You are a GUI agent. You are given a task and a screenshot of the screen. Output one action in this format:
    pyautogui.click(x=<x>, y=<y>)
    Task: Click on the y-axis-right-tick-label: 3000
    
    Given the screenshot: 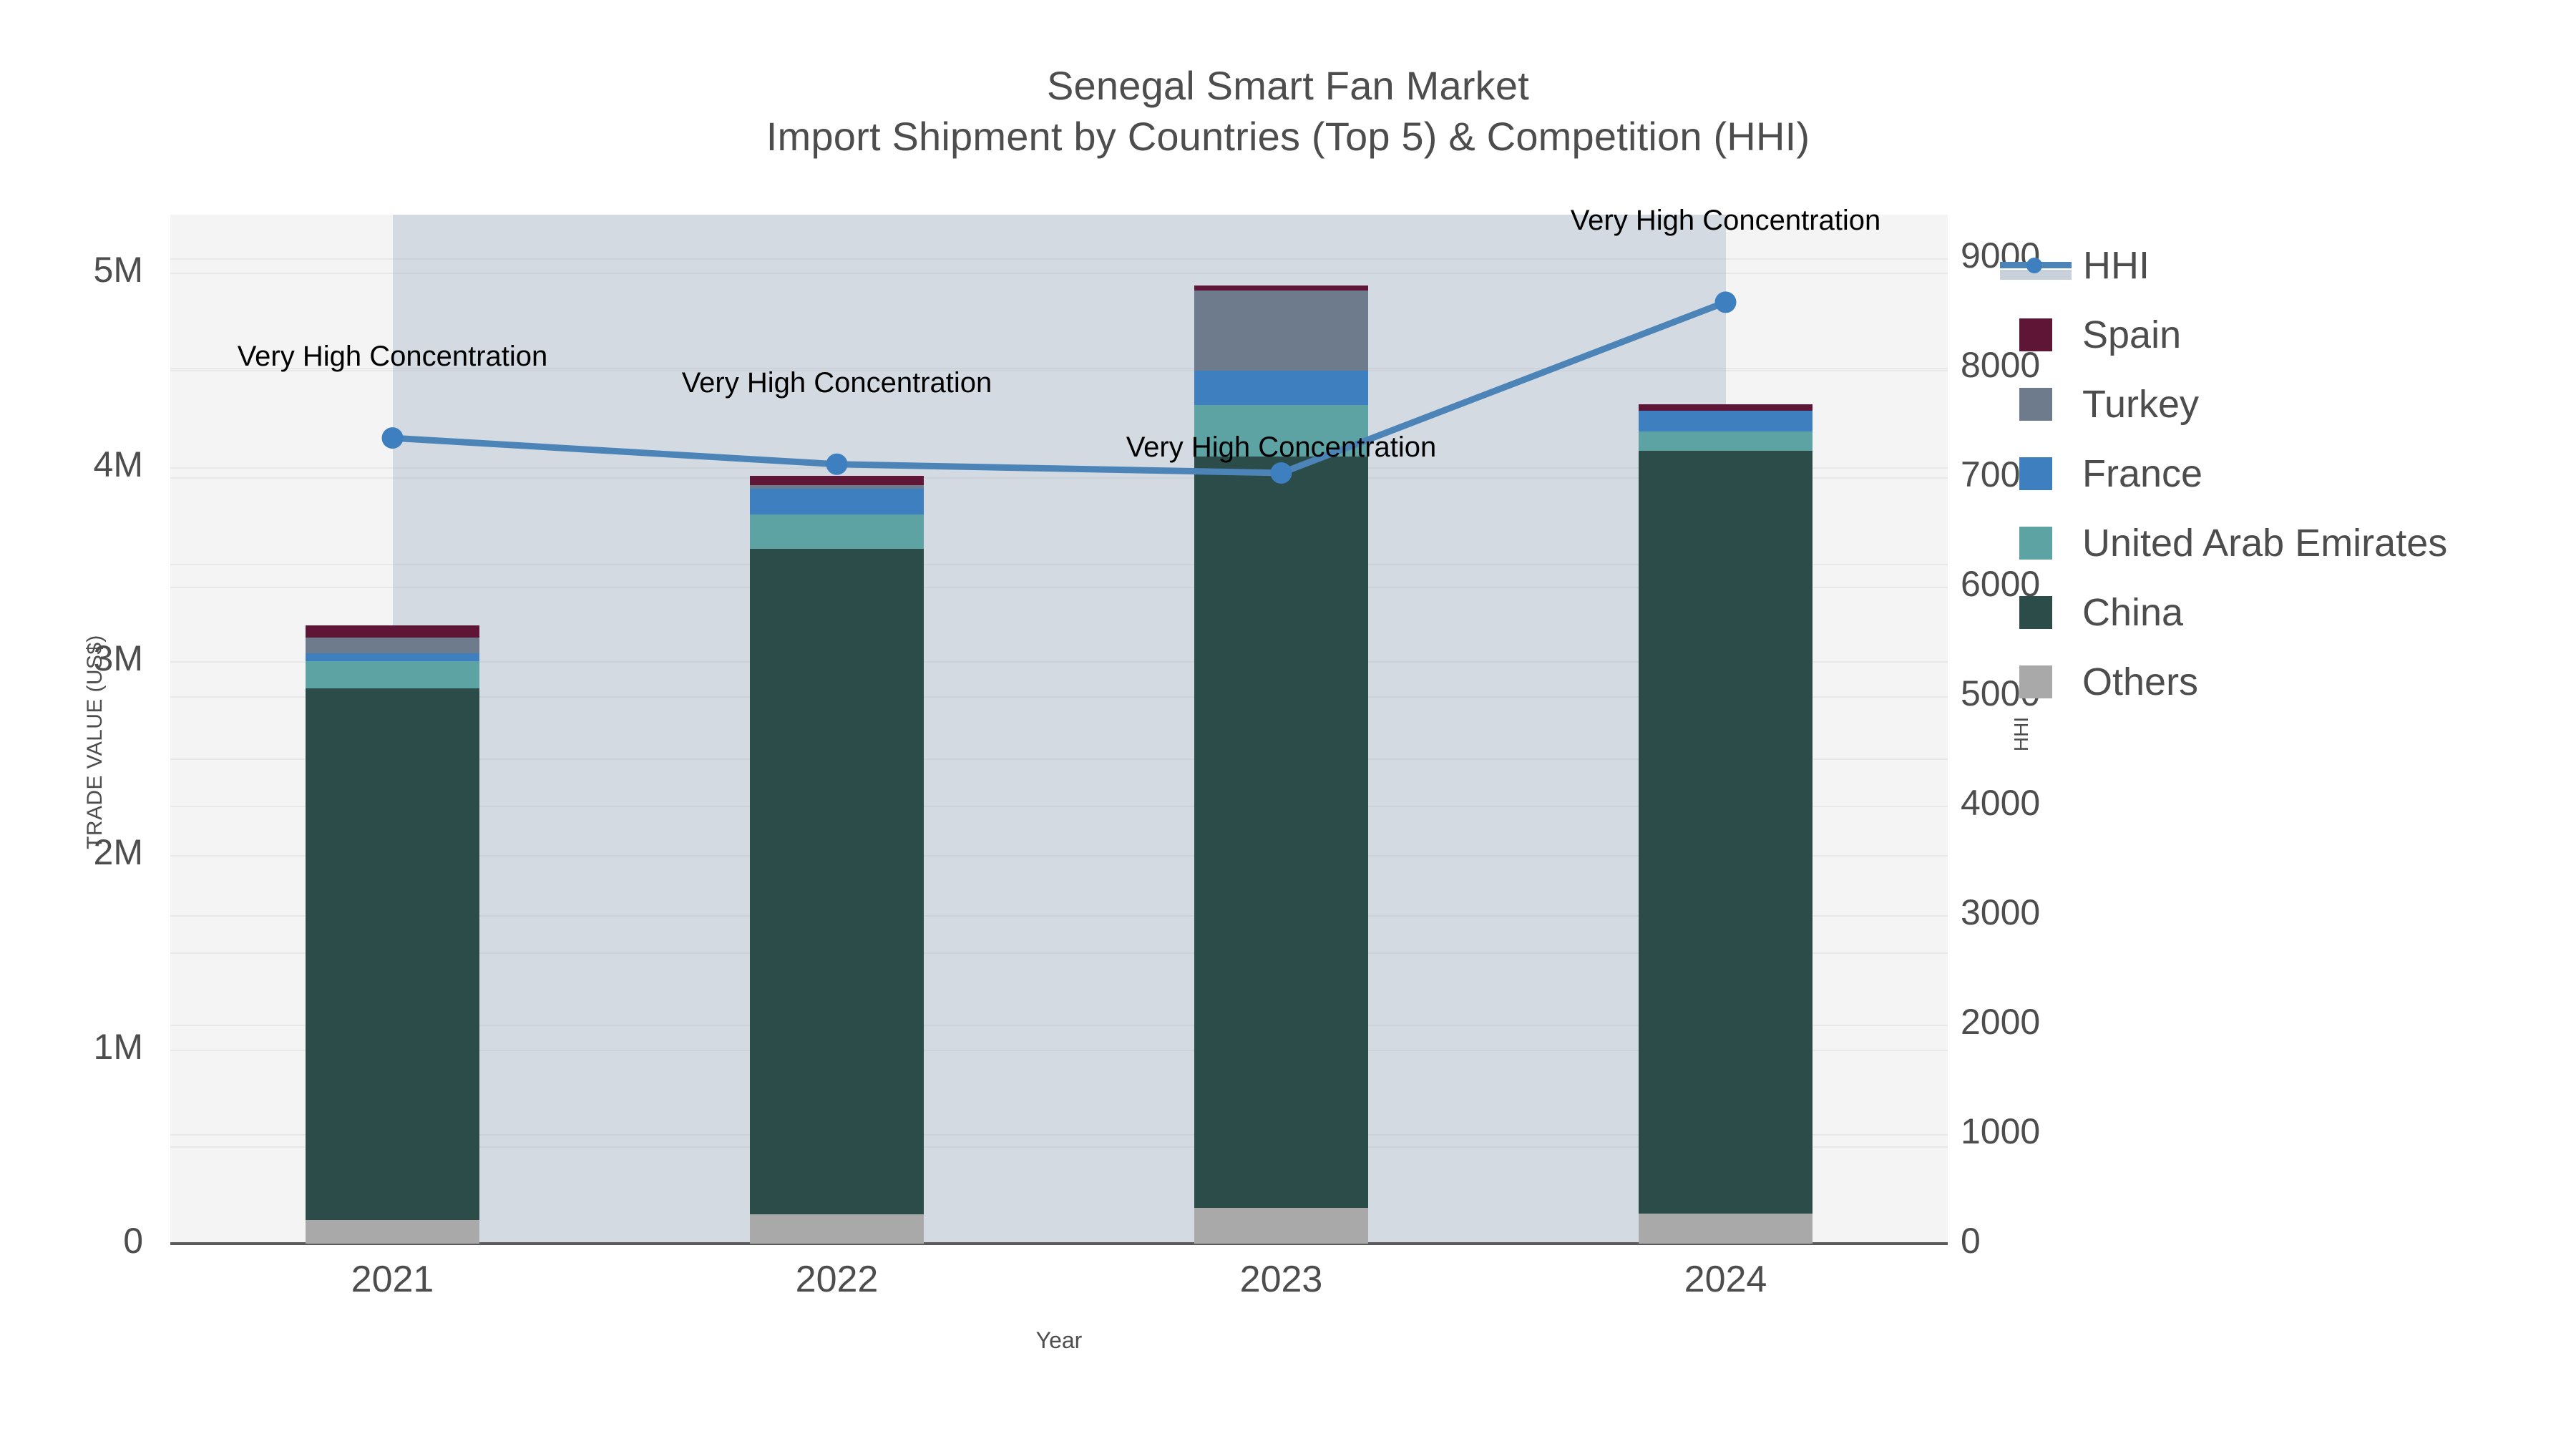 What is the action you would take?
    pyautogui.click(x=2001, y=912)
    